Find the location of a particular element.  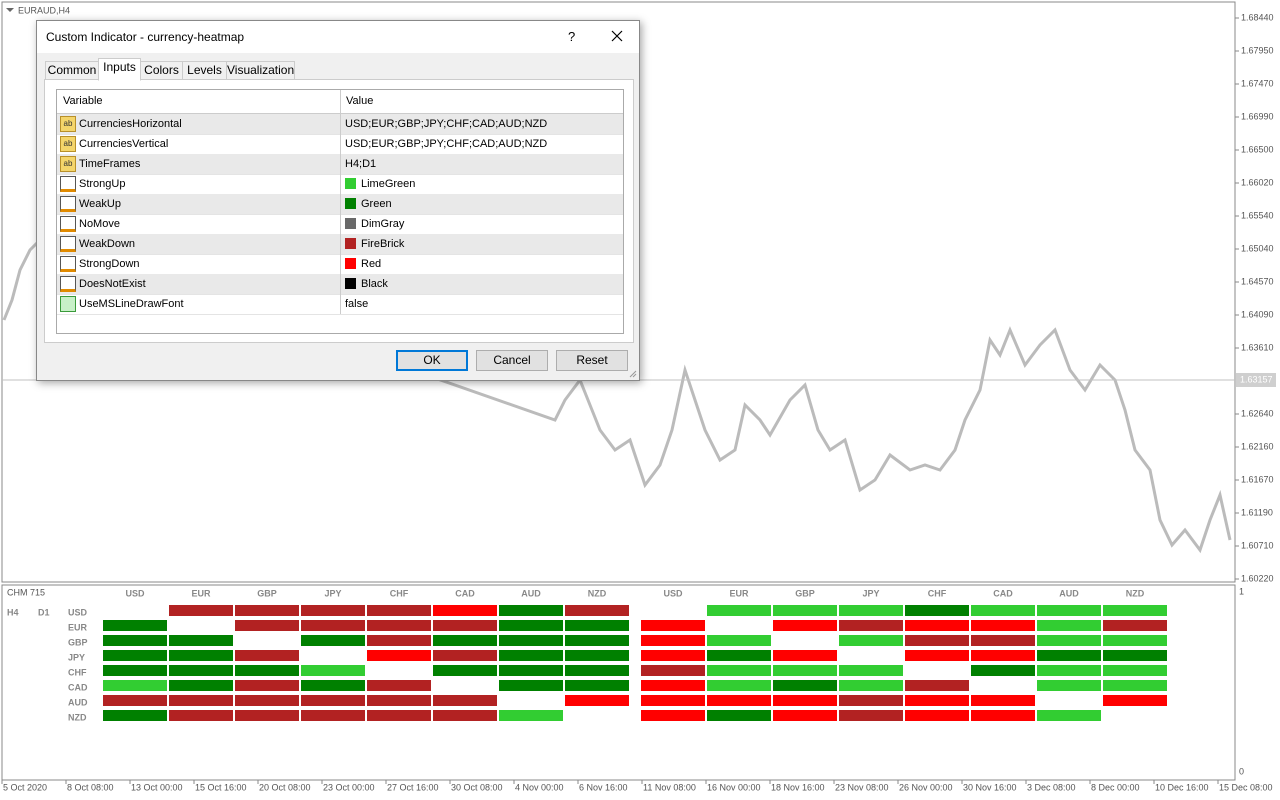

input-value: USD;EUR;GBP;JPY;CHF;CAD;AUD;NZD is located at coordinates (446, 124).